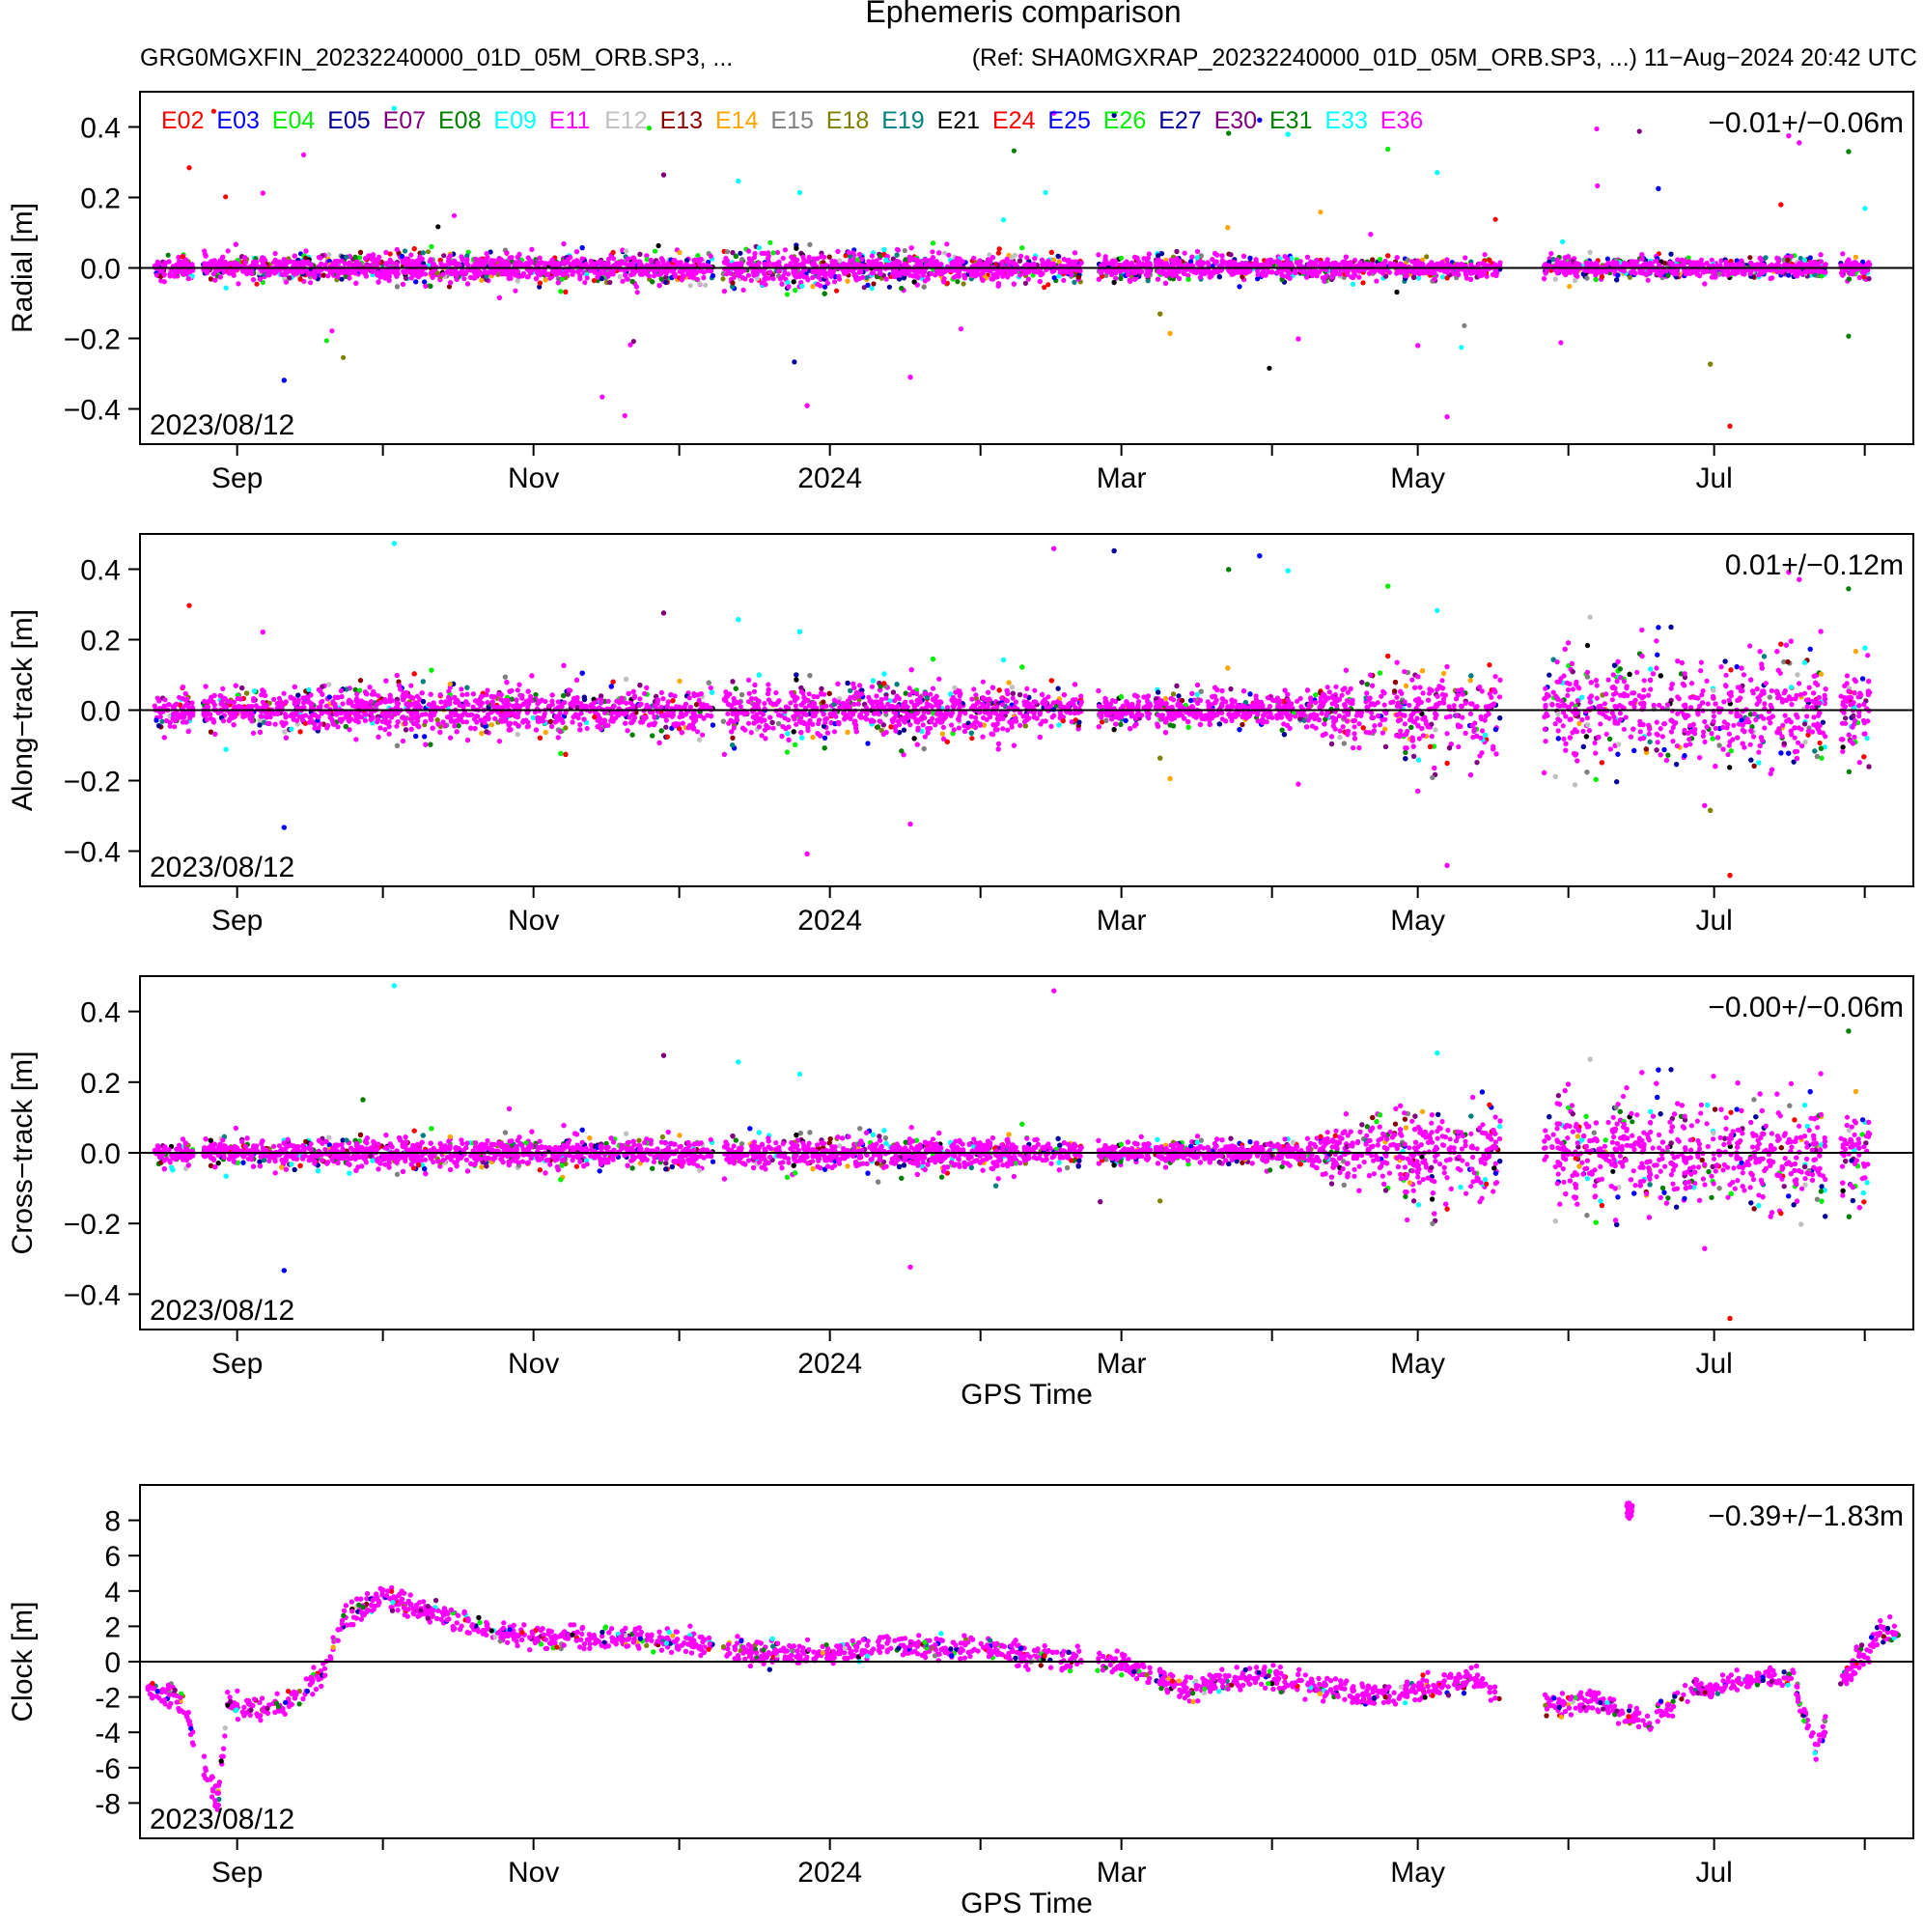 Image resolution: width=1923 pixels, height=1932 pixels. Describe the element at coordinates (647, 260) in the screenshot. I see `data-point-E04` at that location.